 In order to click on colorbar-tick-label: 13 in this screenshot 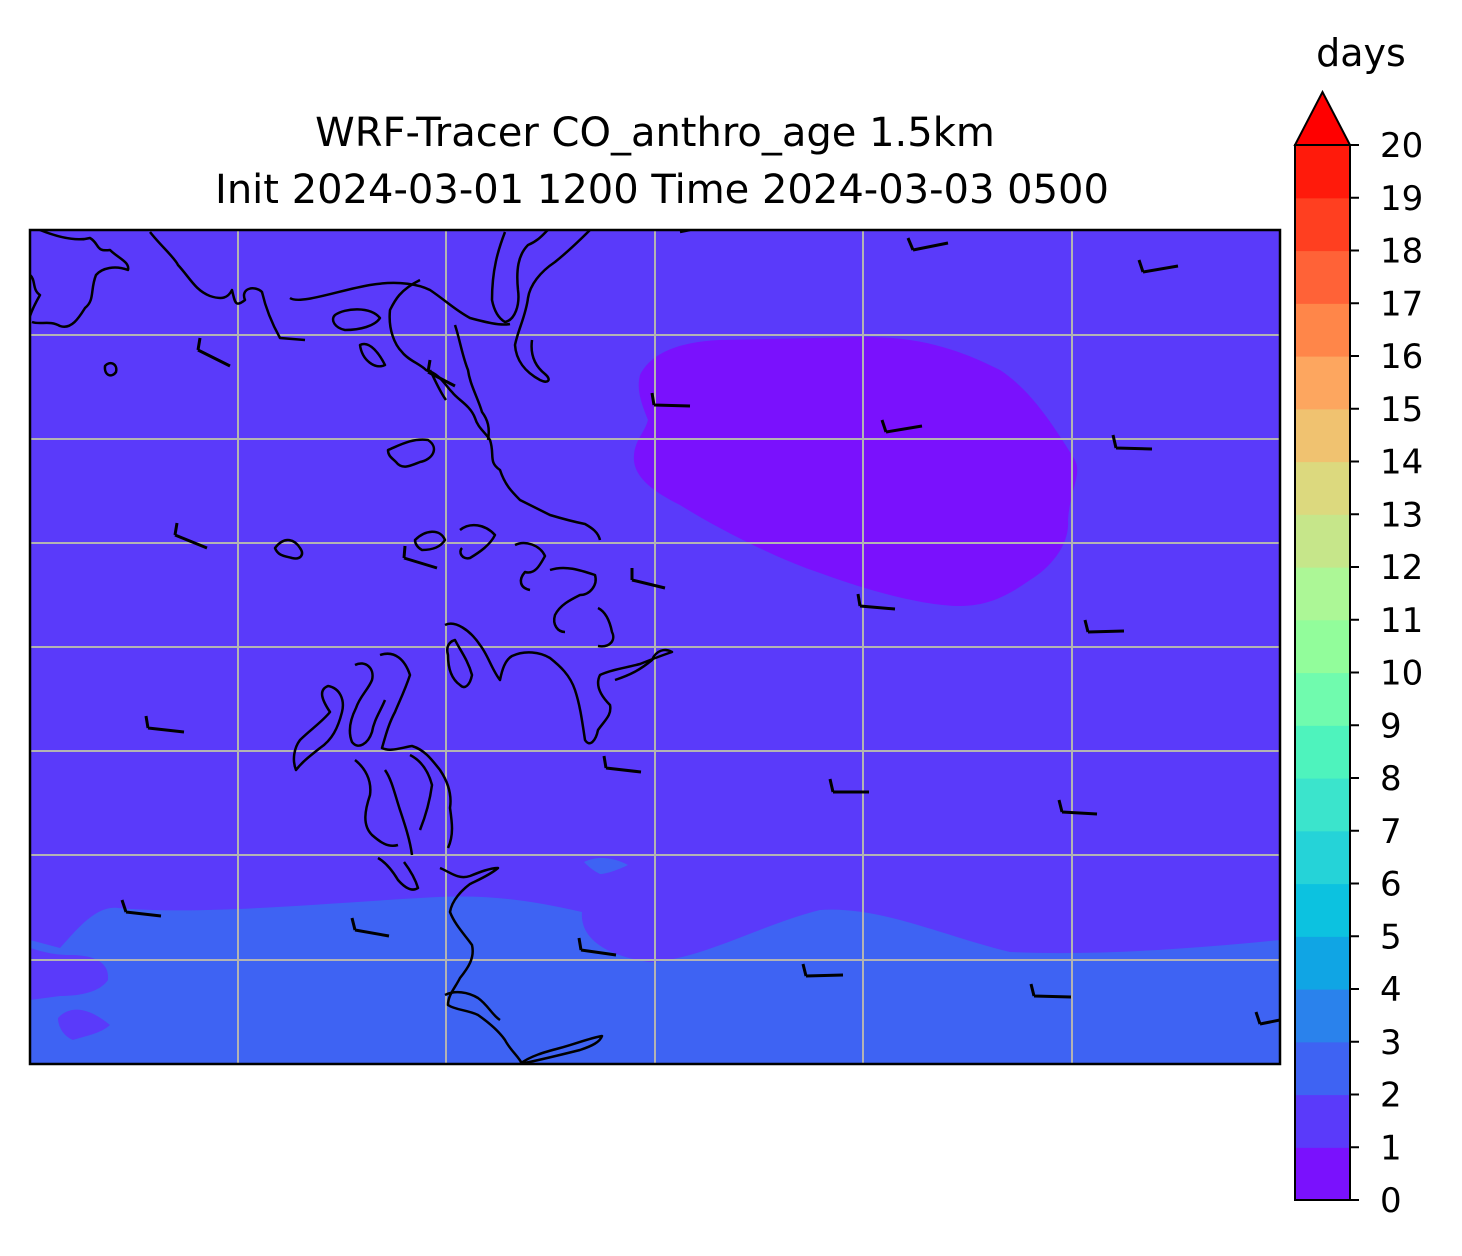, I will do `click(1401, 515)`.